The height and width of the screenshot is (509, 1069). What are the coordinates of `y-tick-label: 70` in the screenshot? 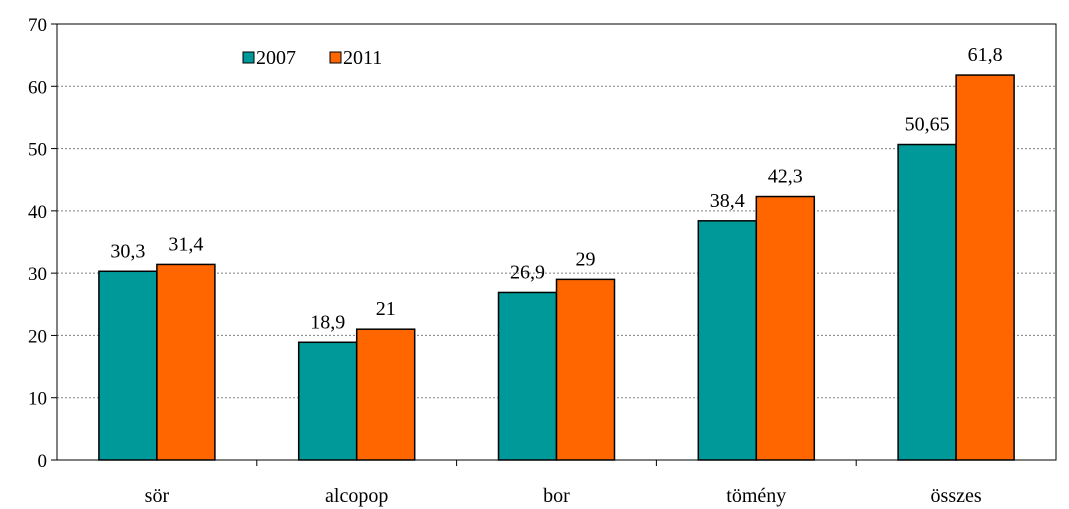 It's located at (37, 25).